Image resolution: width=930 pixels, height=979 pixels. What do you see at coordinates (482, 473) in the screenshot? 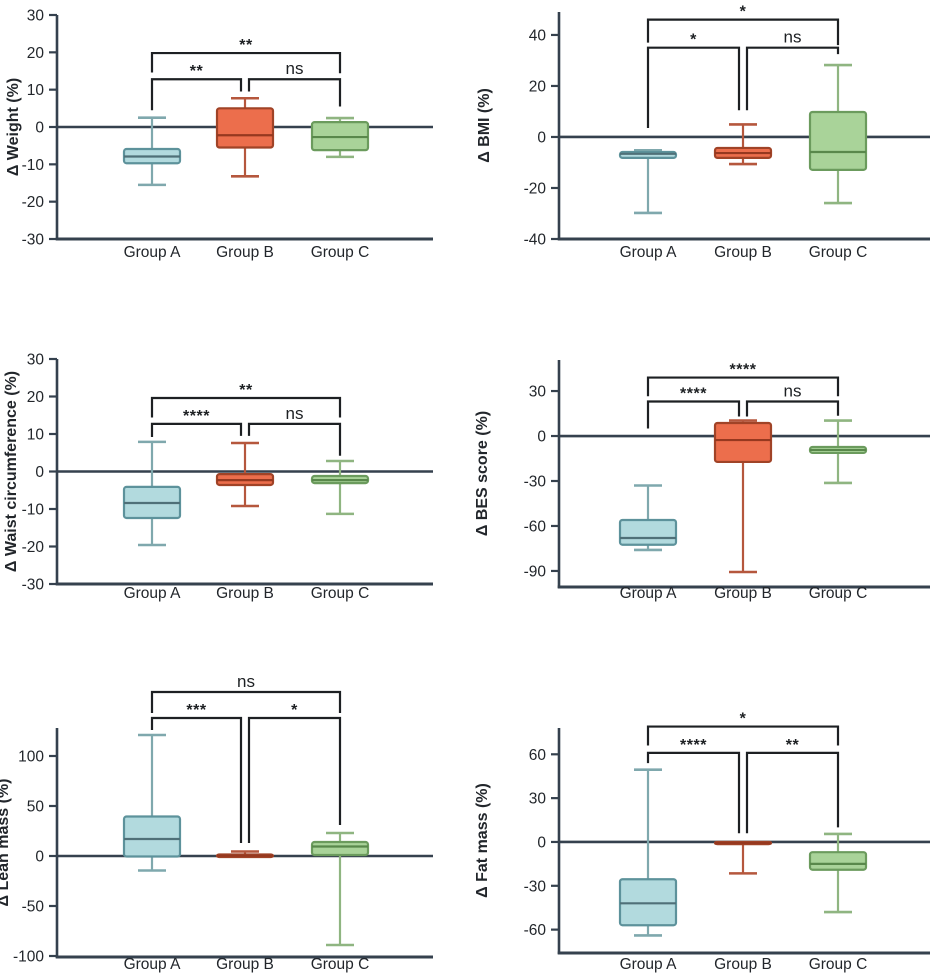
I see `y-axis-title: Δ BES score (%)` at bounding box center [482, 473].